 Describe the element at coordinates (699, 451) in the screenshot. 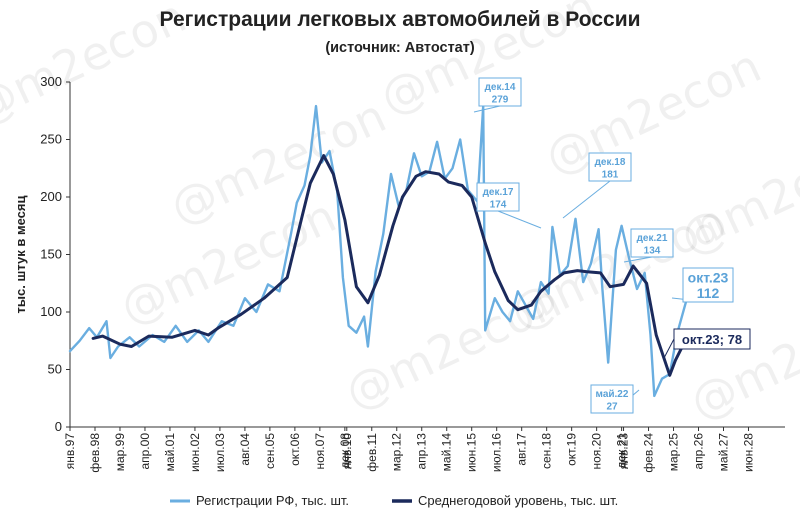

I see `x-tick-label: апр.26` at that location.